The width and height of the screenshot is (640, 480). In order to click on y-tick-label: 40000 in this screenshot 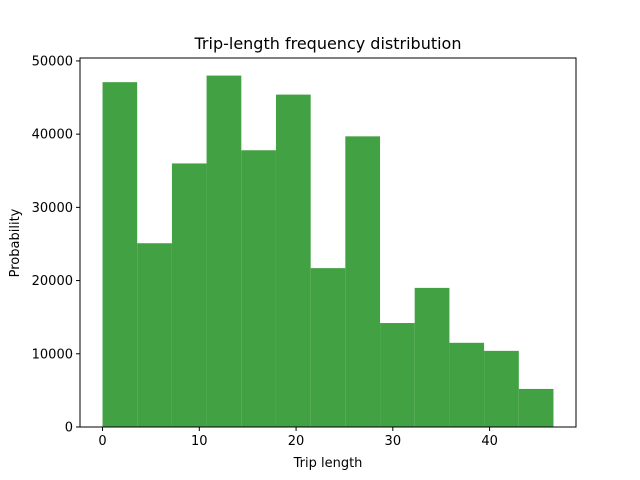, I will do `click(52, 135)`.